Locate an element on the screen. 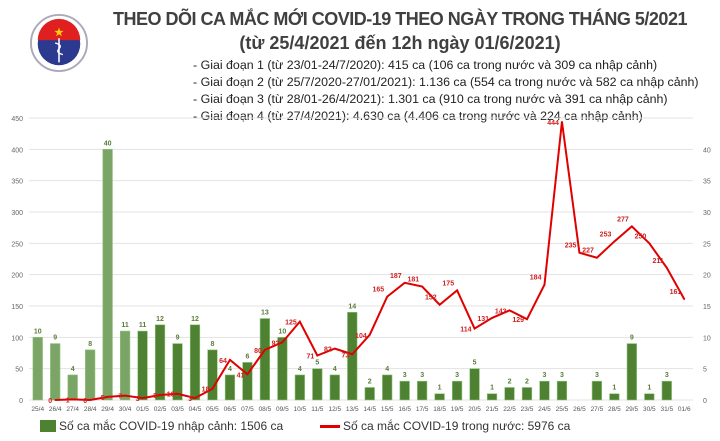 The image size is (720, 441). line-data-label: 73 is located at coordinates (345, 355).